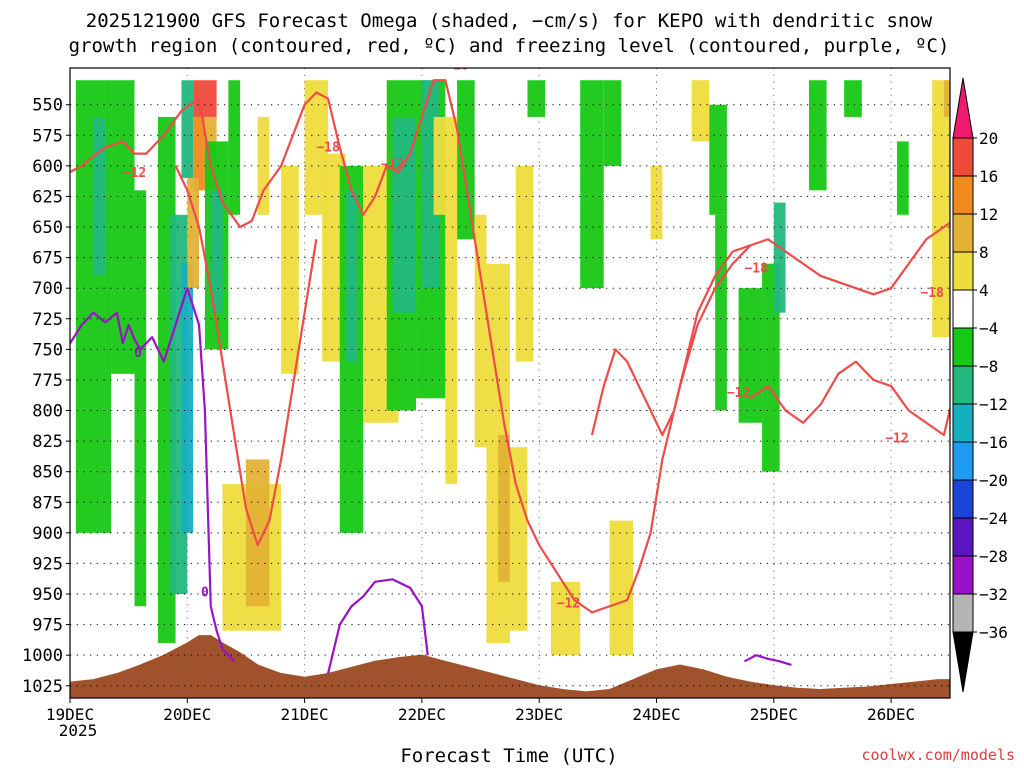 Image resolution: width=1024 pixels, height=768 pixels. I want to click on x-tick-label: 20DEC, so click(187, 714).